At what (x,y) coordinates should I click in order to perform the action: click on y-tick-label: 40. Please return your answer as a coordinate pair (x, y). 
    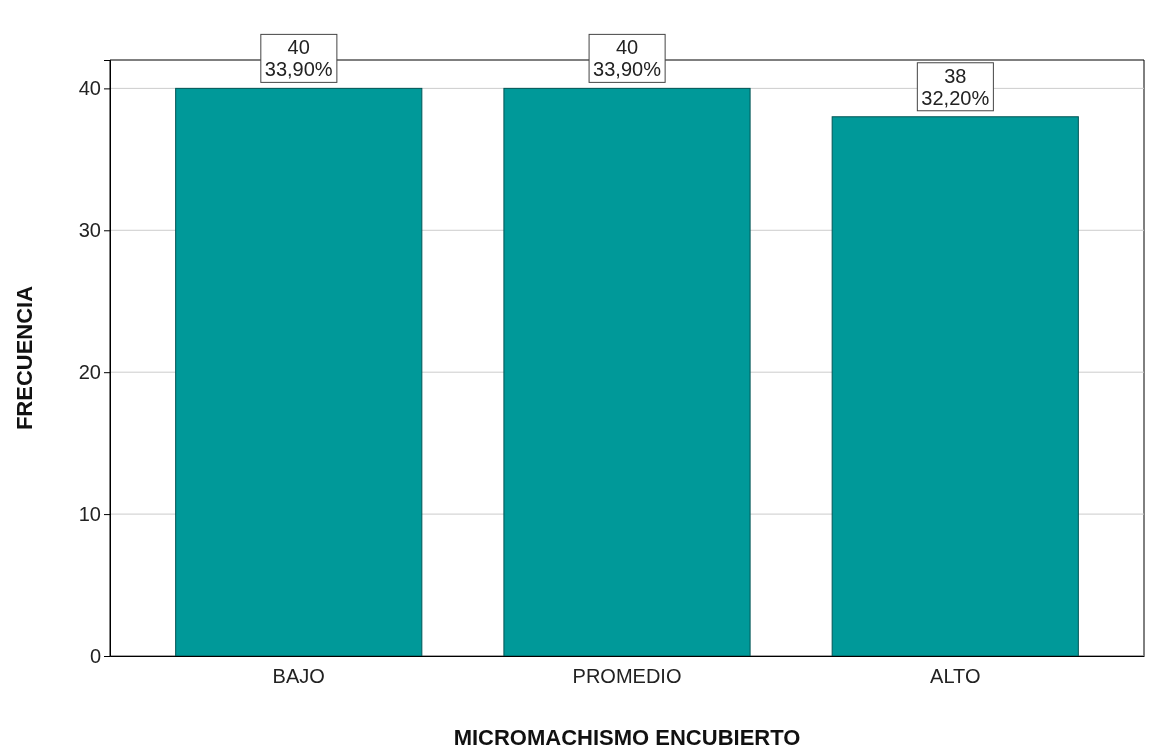
    Looking at the image, I should click on (89, 88).